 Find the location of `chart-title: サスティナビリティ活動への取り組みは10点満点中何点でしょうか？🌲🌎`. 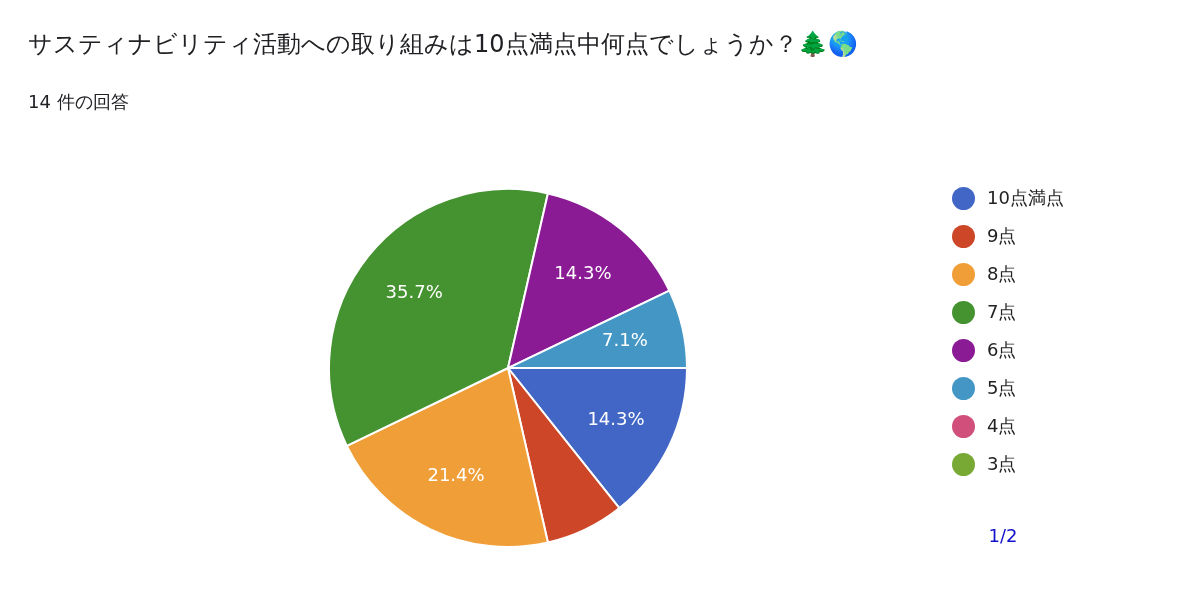

chart-title: サスティナビリティ活動への取り組みは10点満点中何点でしょうか？🌲🌎 is located at coordinates (443, 44).